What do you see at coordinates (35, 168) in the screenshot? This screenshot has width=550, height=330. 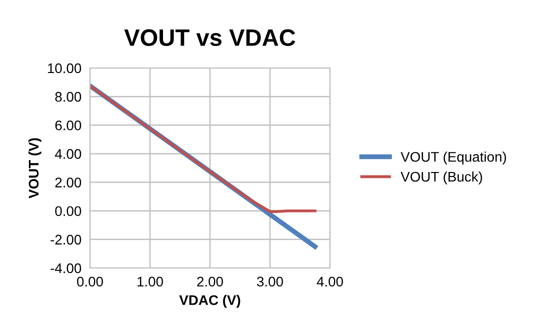 I see `y-axis-title: VOUT (V)` at bounding box center [35, 168].